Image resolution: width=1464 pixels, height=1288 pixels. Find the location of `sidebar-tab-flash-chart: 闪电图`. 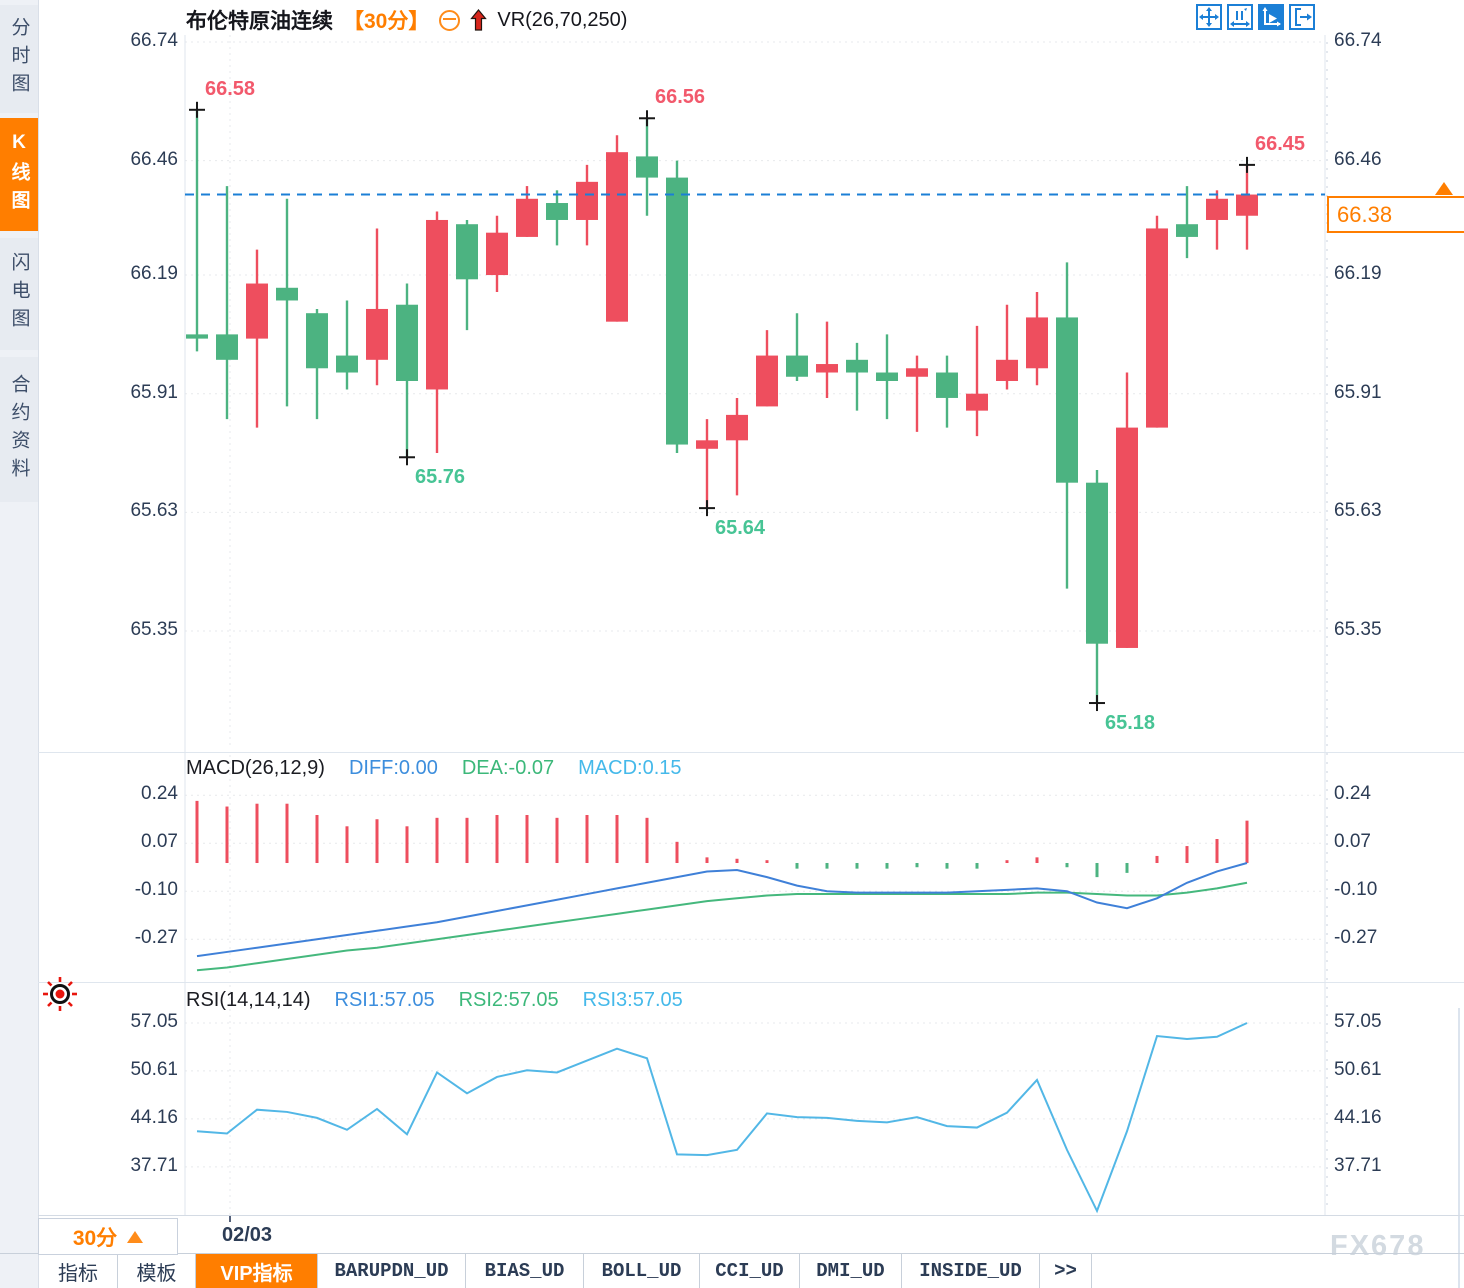

sidebar-tab-flash-chart: 闪电图 is located at coordinates (19, 294).